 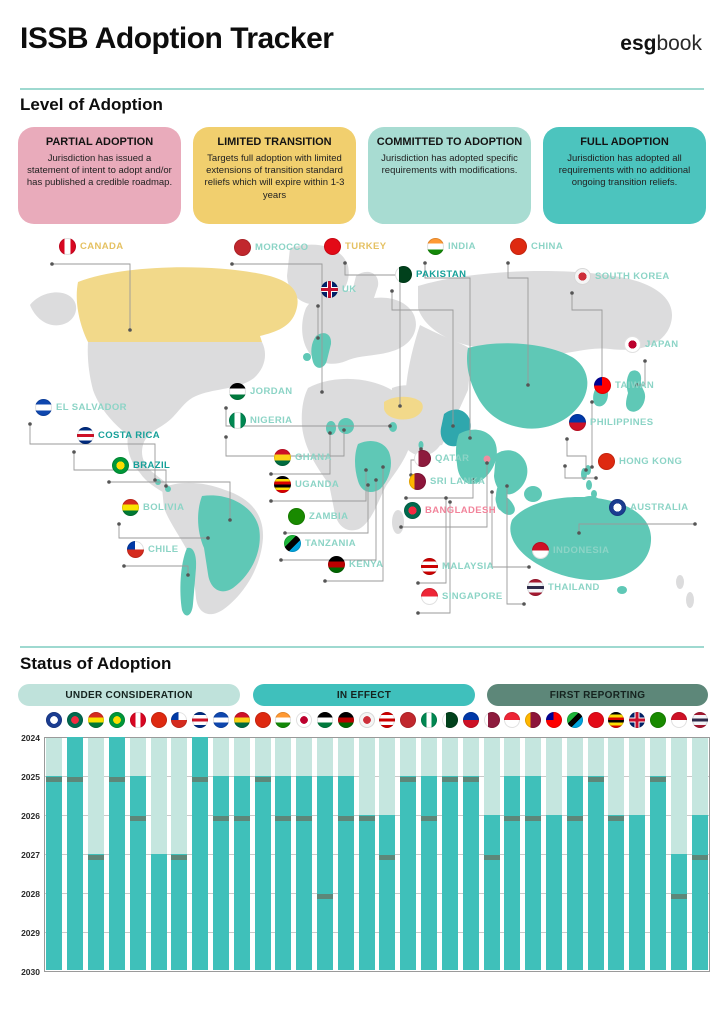 What do you see at coordinates (325, 757) in the screenshot?
I see `bar-jordan-under-consideration` at bounding box center [325, 757].